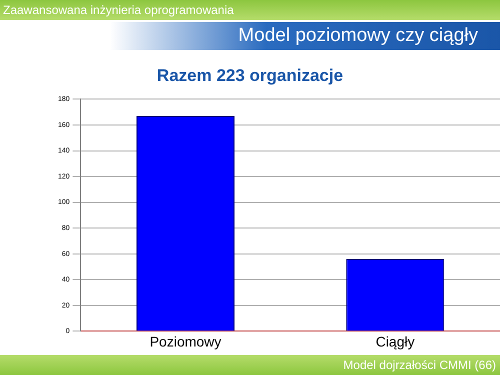  I want to click on chart-subtitle: Razem 223 organizacje, so click(250, 76).